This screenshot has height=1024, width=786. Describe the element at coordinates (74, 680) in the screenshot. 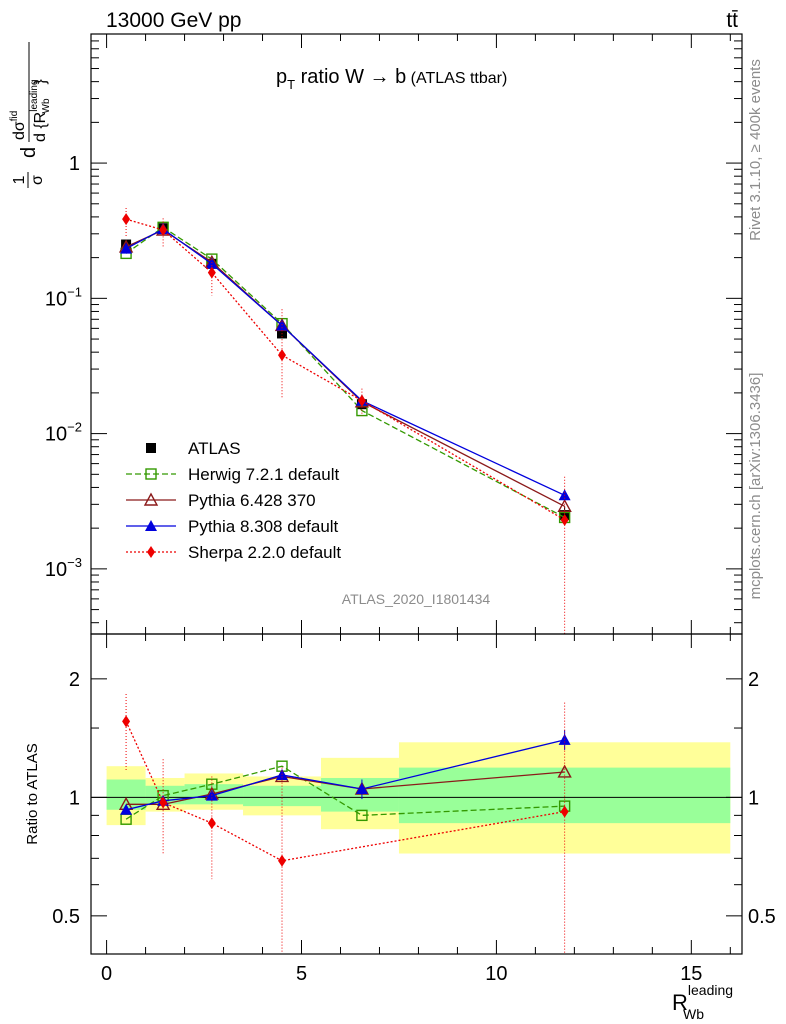

I see `ratio-y-tick-label: 2` at that location.